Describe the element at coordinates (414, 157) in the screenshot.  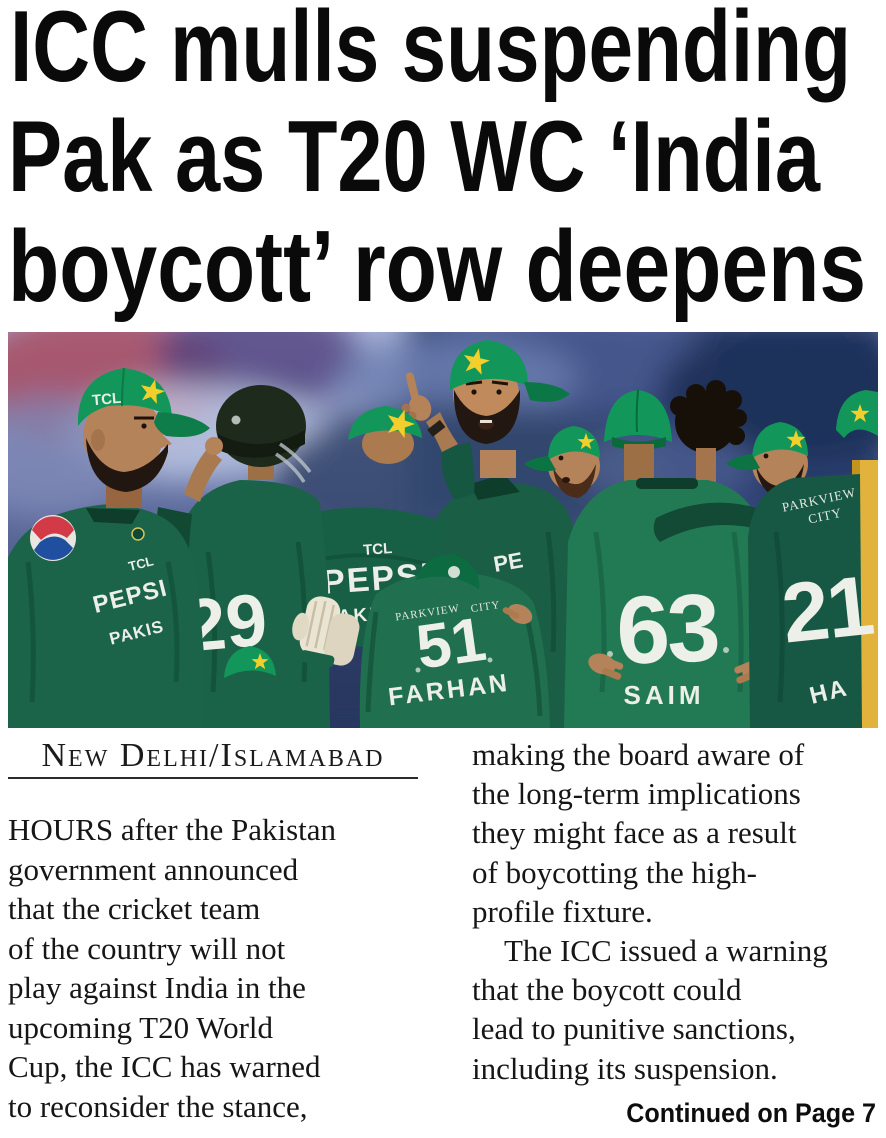
I see `headline-line-2: Pak as T20 WC ‘India` at that location.